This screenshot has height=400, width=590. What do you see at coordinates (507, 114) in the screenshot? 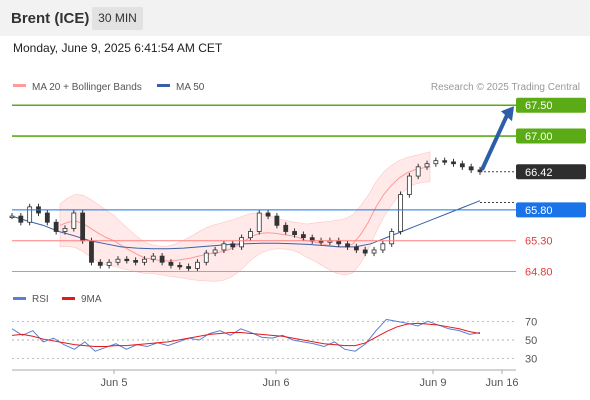
I see `forecast-arrow-head` at bounding box center [507, 114].